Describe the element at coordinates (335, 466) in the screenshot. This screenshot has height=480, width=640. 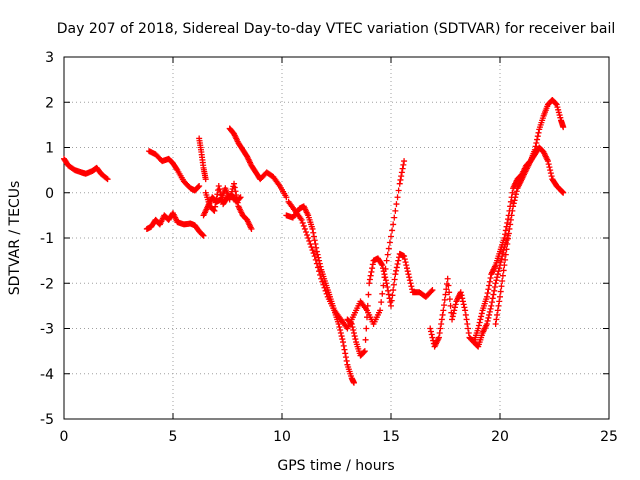
I see `x-axis-label: GPS time / hours` at that location.